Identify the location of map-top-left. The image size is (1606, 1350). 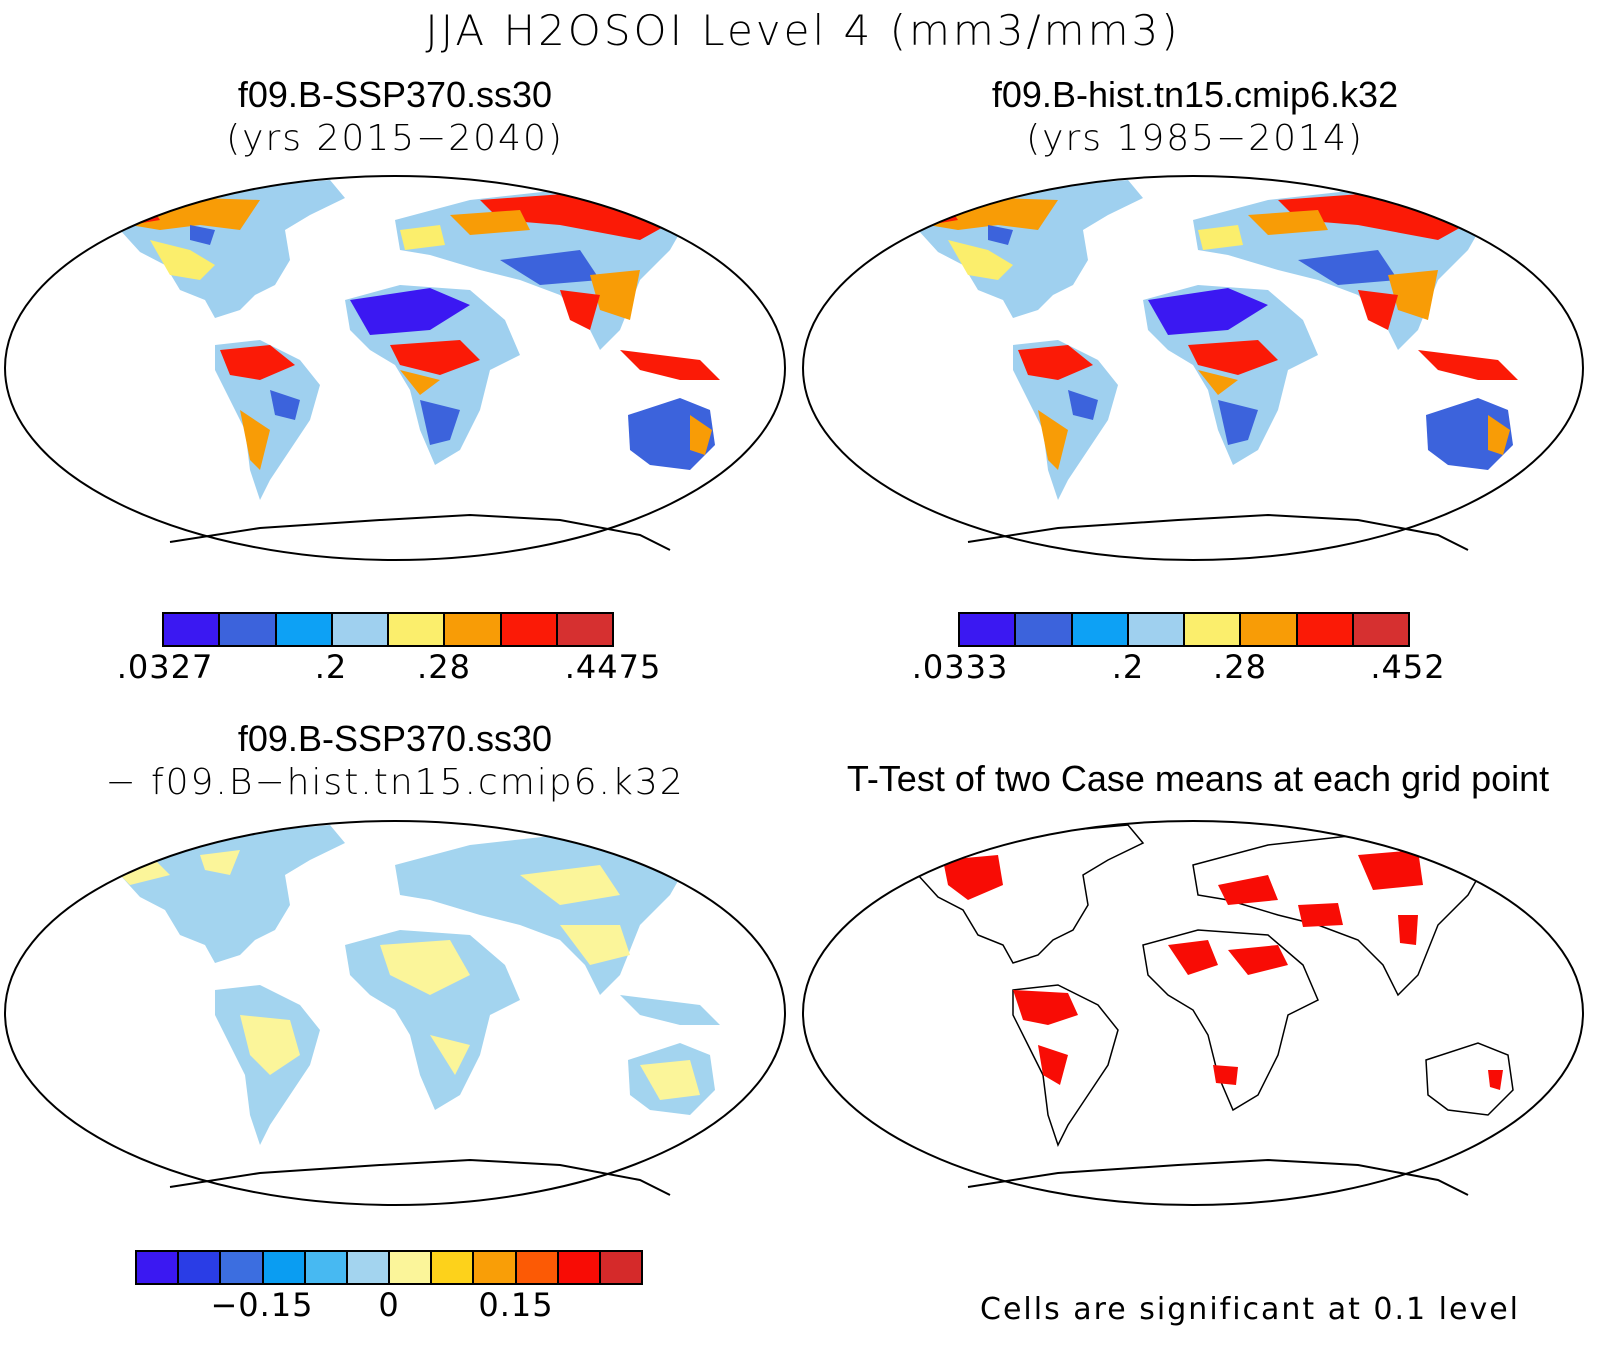
(395, 368).